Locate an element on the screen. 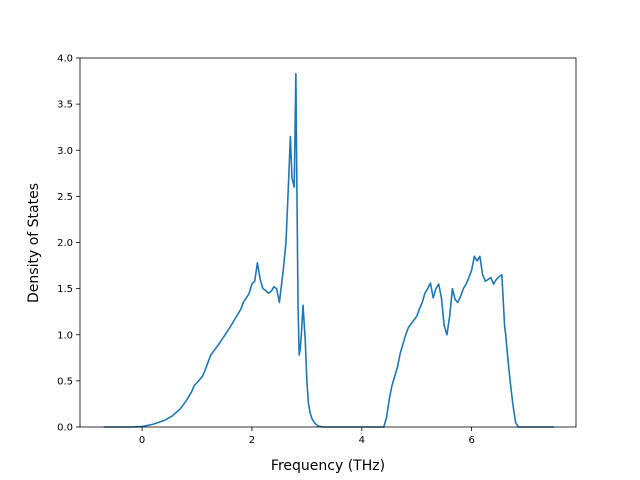  y-axis-label: Density of States is located at coordinates (34, 243).